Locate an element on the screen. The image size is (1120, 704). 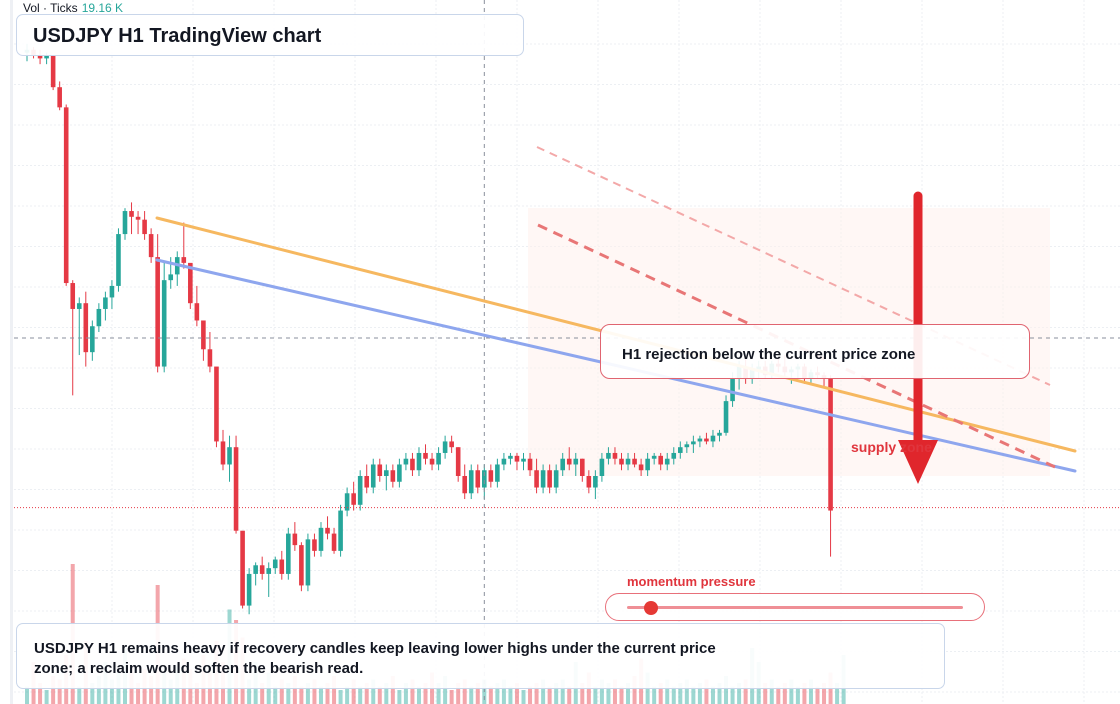
volume-legend-label: Vol · Ticks is located at coordinates (50, 8).